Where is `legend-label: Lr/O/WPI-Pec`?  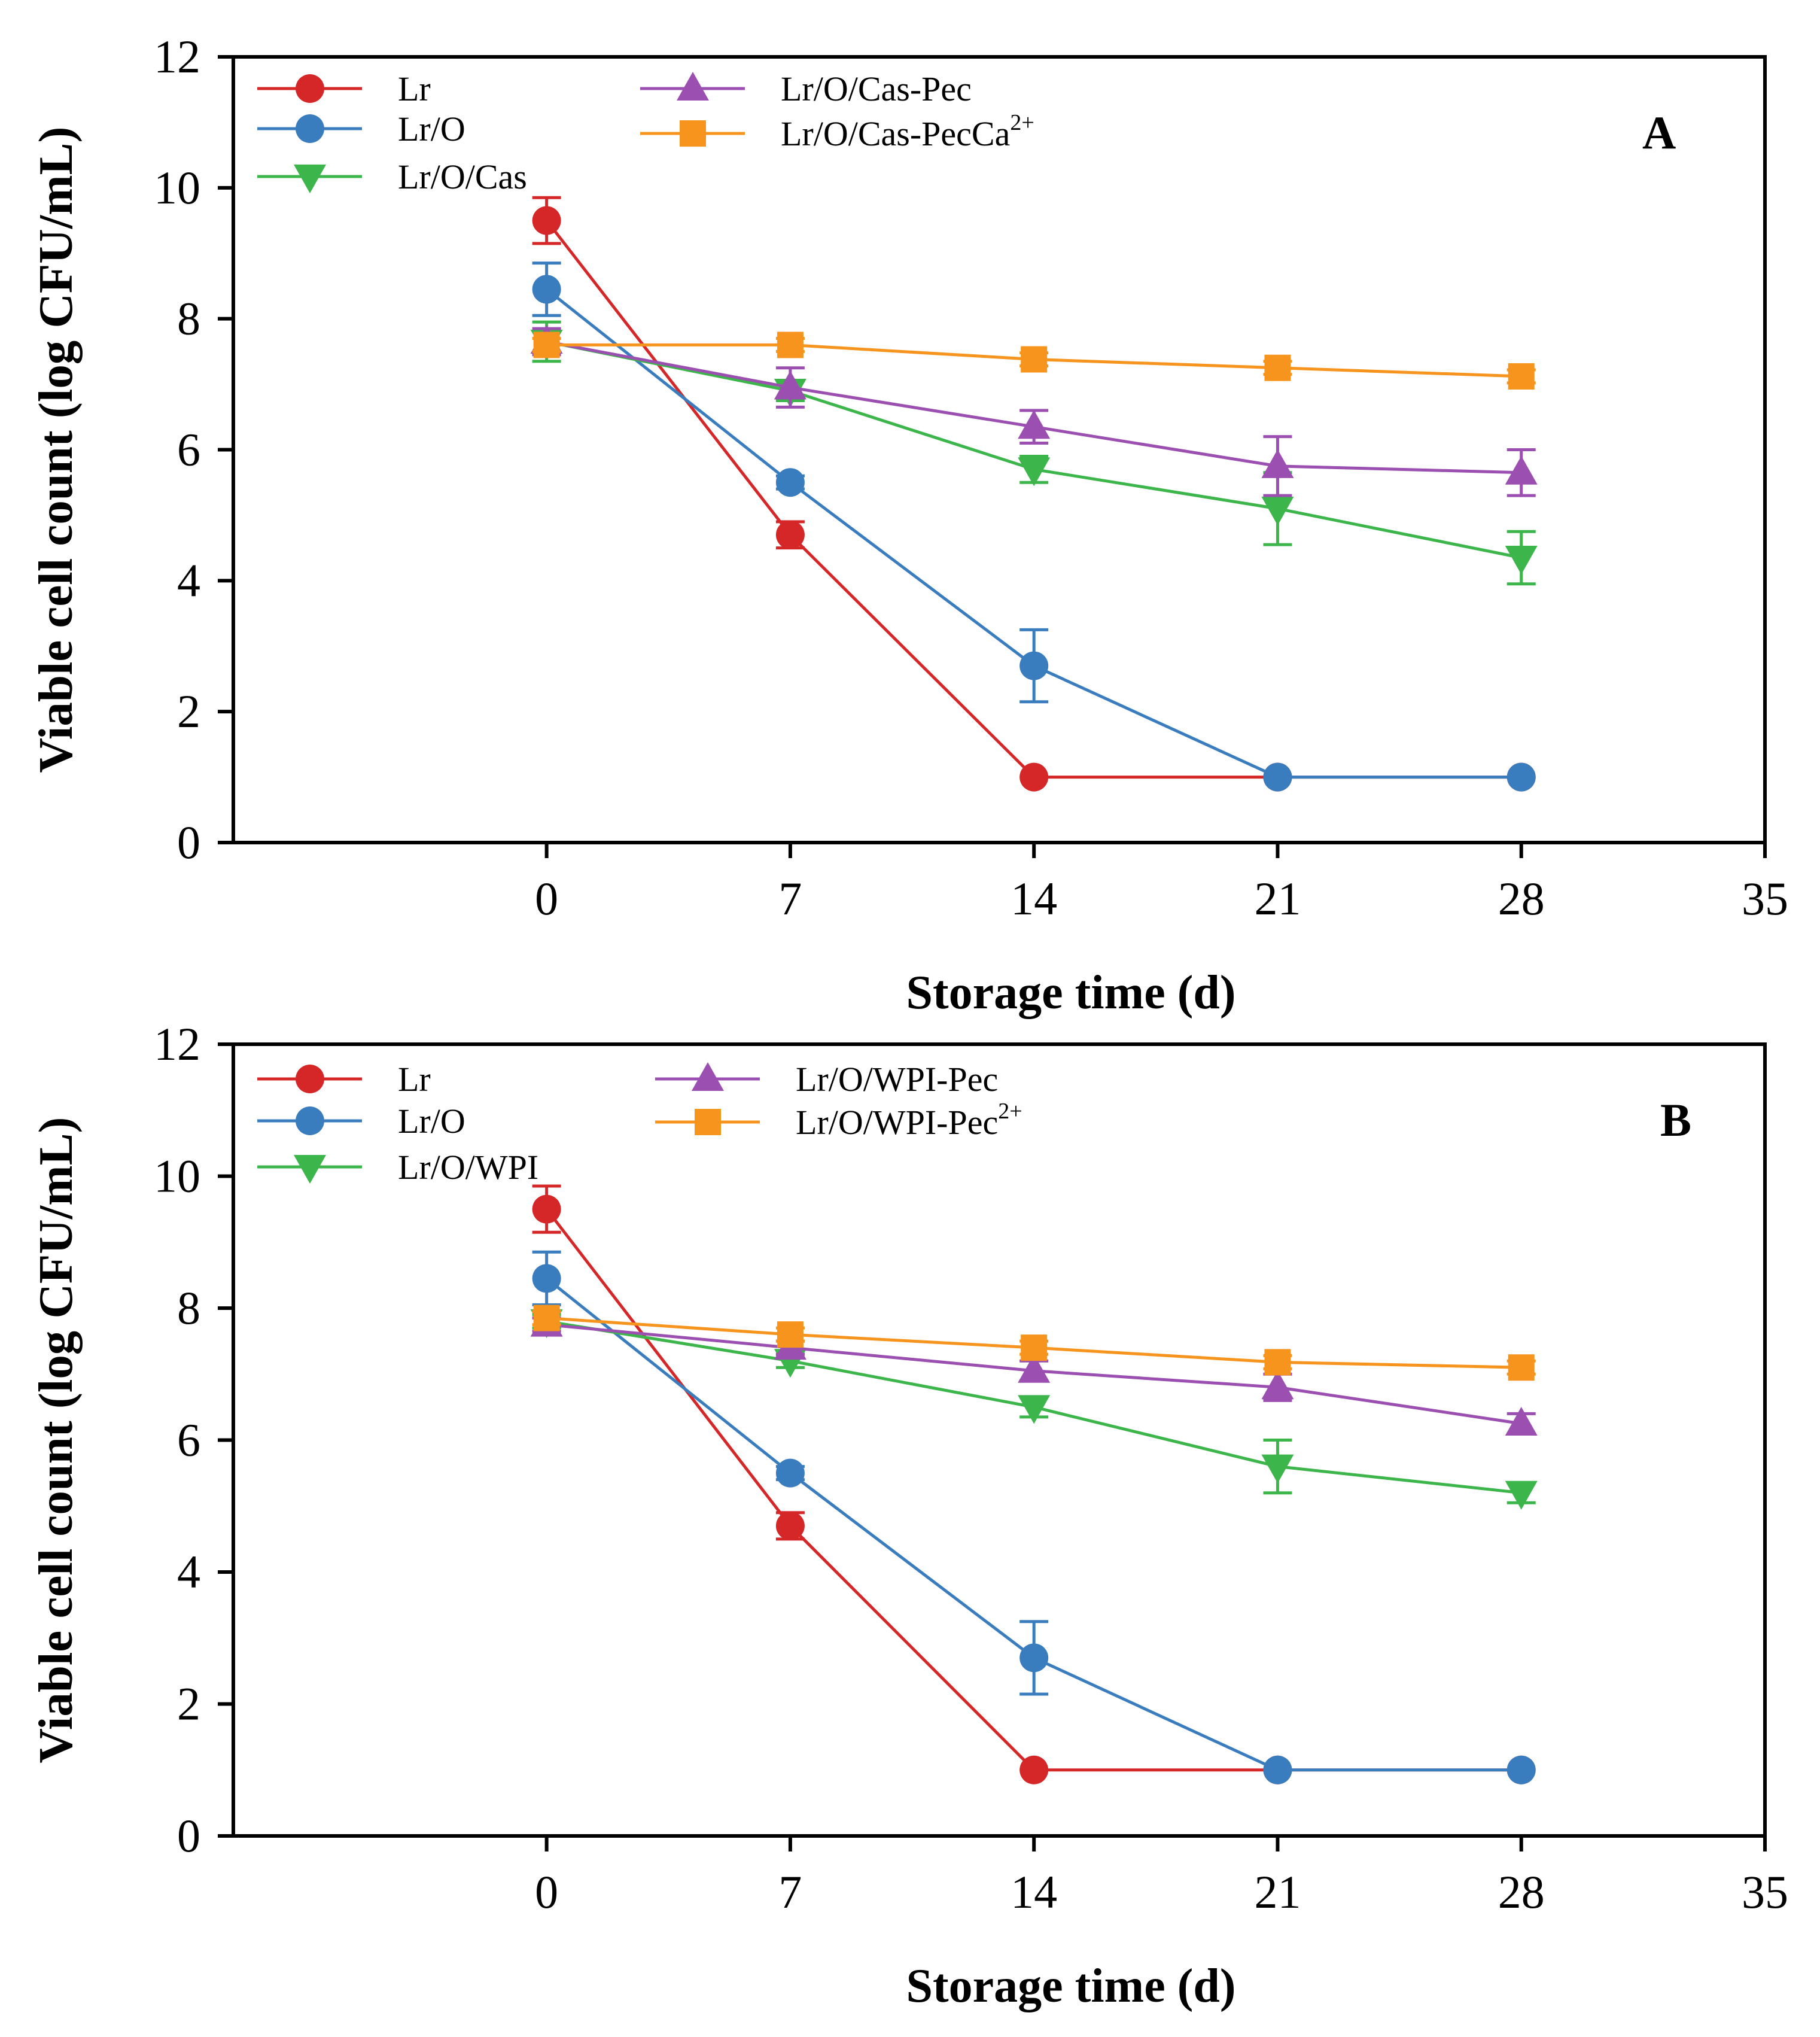
legend-label: Lr/O/WPI-Pec is located at coordinates (897, 1079).